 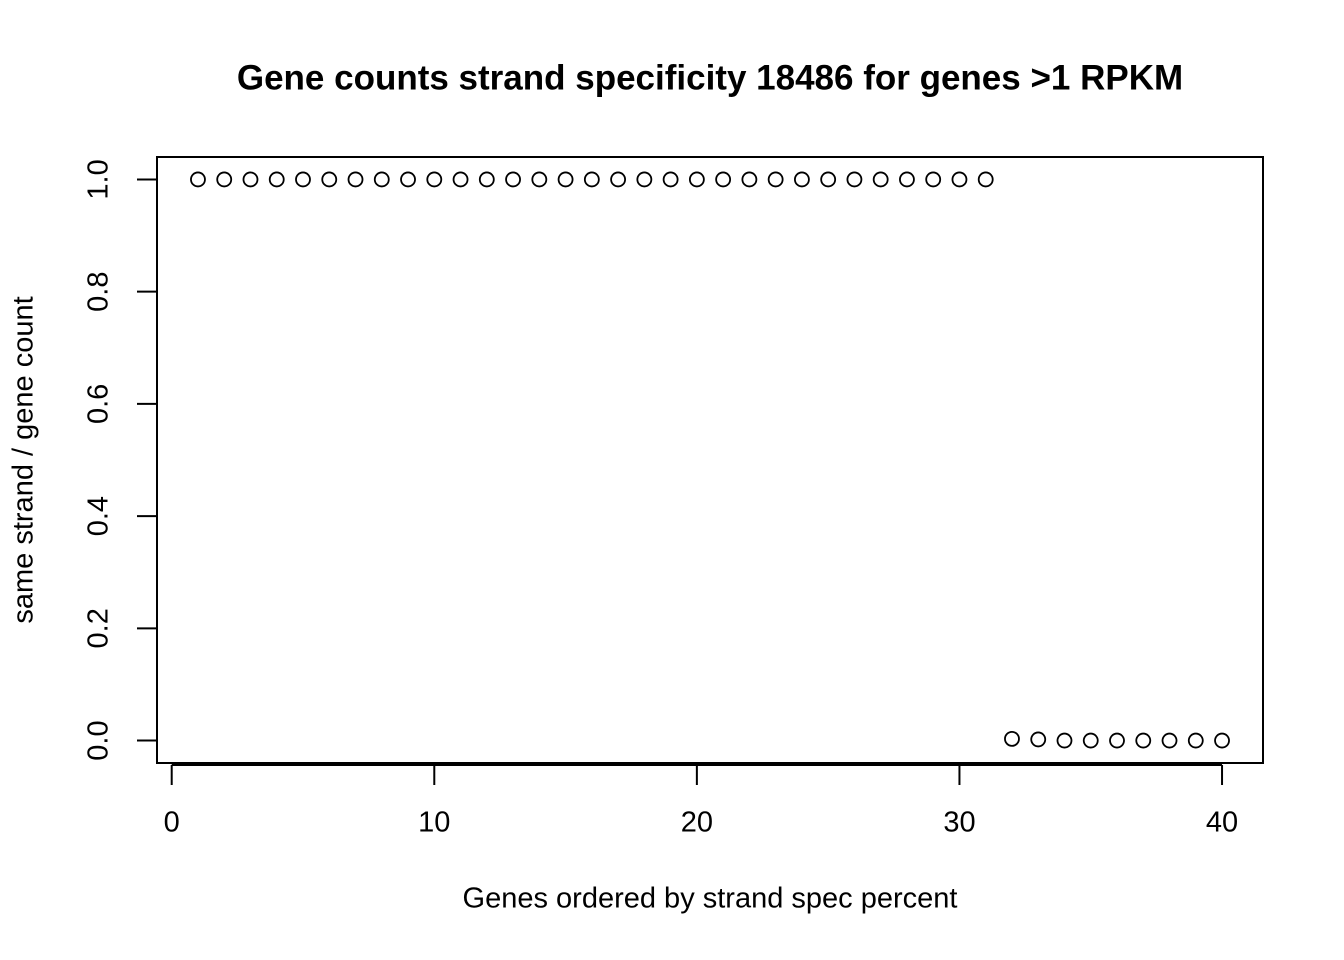 I want to click on x-tick-label: 0, so click(x=172, y=823).